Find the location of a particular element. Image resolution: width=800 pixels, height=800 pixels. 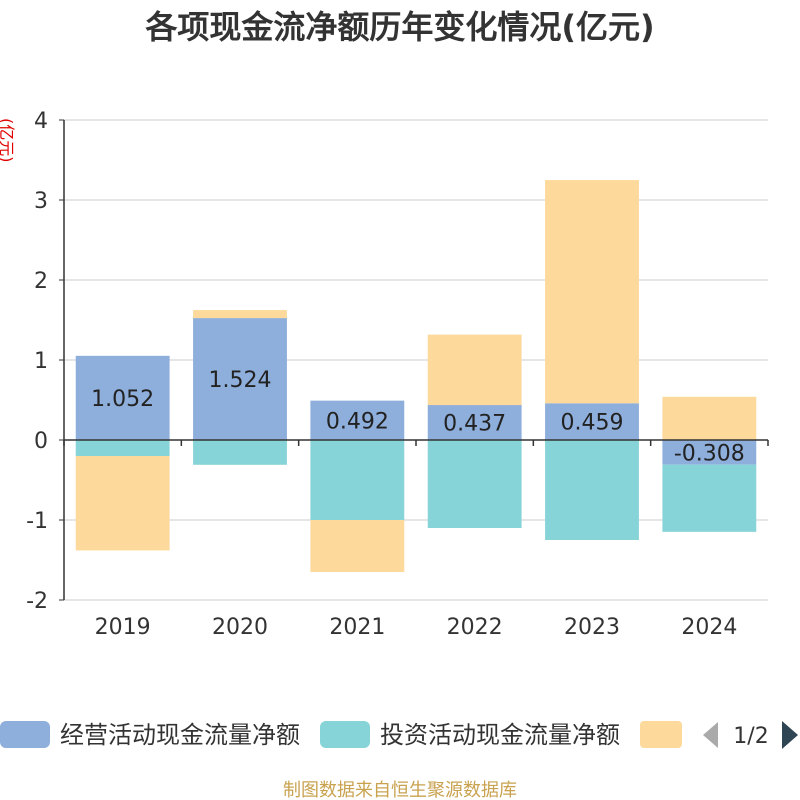

data-label: 0.459 is located at coordinates (592, 423).